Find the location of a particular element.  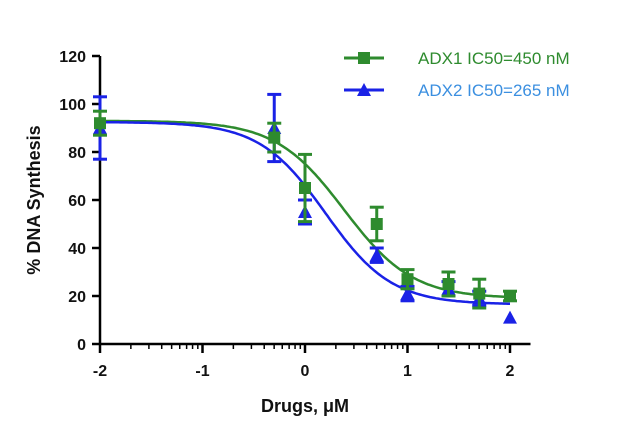

y-tick-label: 100 is located at coordinates (72, 105).